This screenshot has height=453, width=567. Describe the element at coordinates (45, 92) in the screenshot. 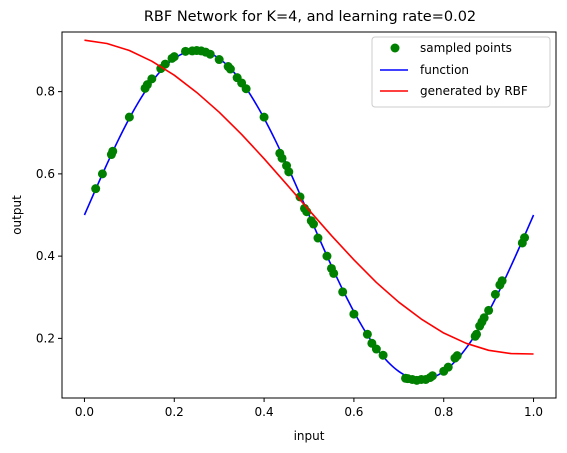

I see `y-tick-label: 0.8` at that location.